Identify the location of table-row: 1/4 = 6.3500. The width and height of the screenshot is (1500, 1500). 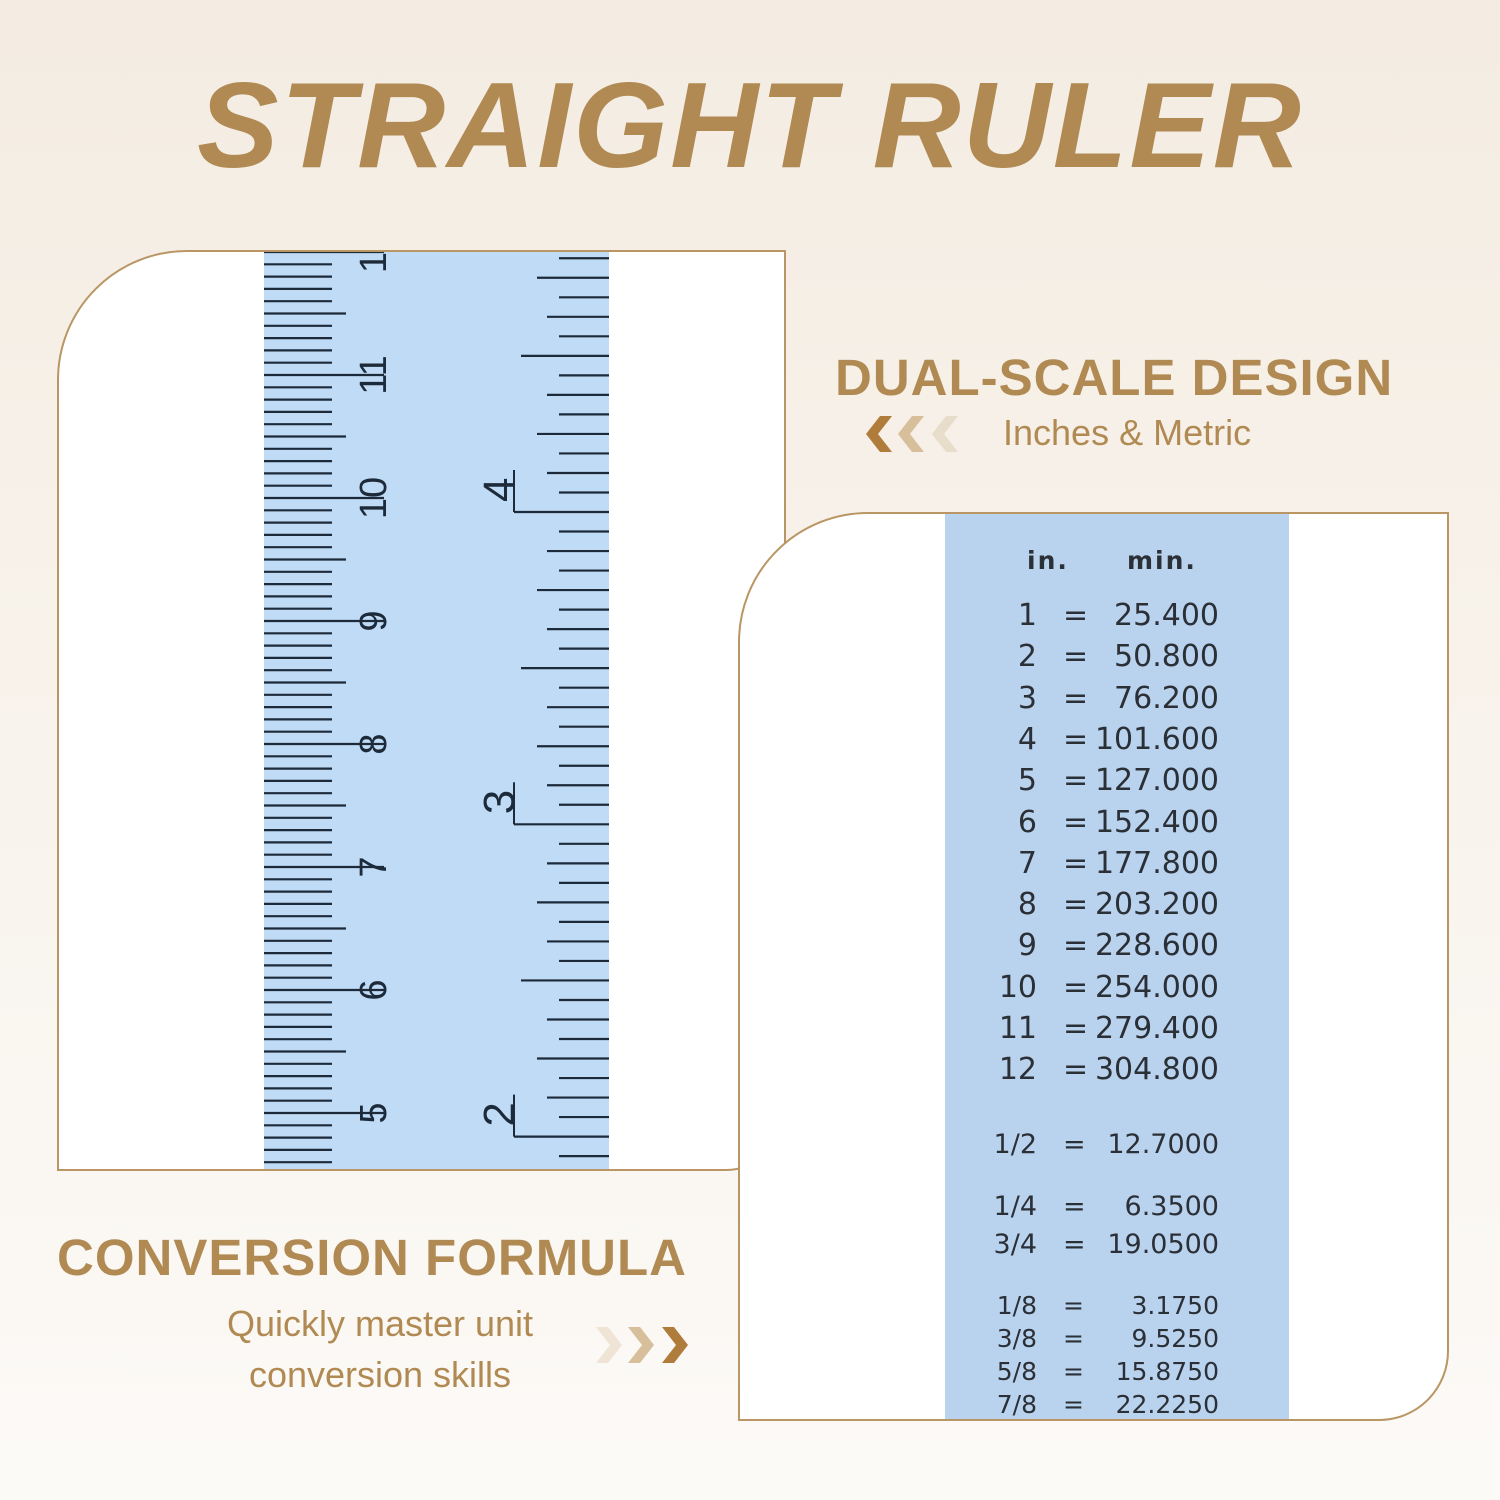
(1117, 1211).